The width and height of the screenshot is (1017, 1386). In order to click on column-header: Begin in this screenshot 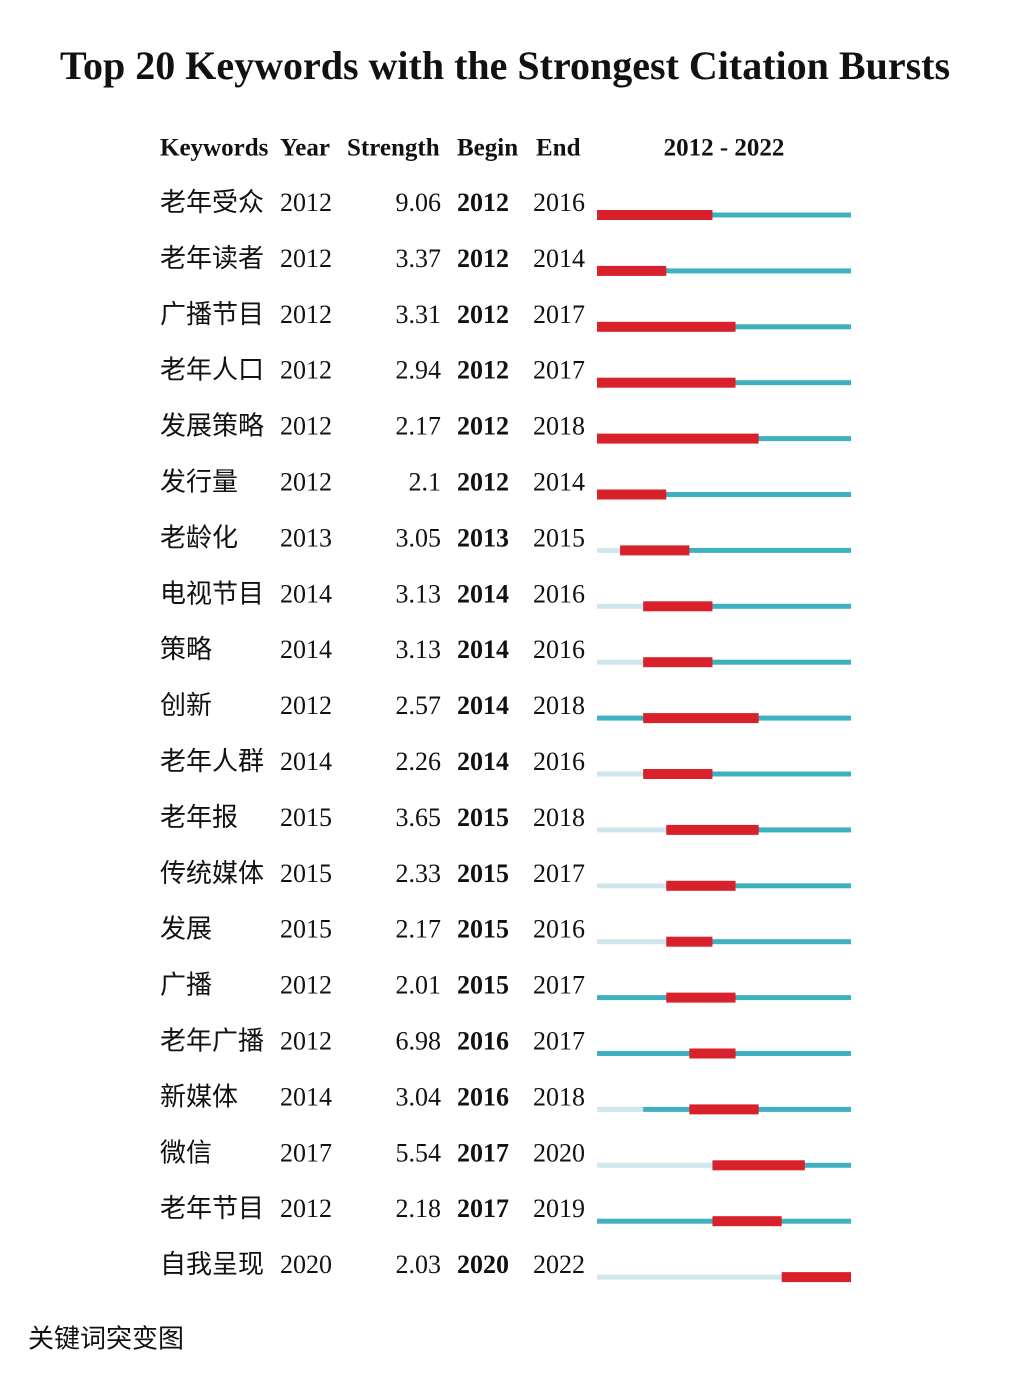, I will do `click(487, 148)`.